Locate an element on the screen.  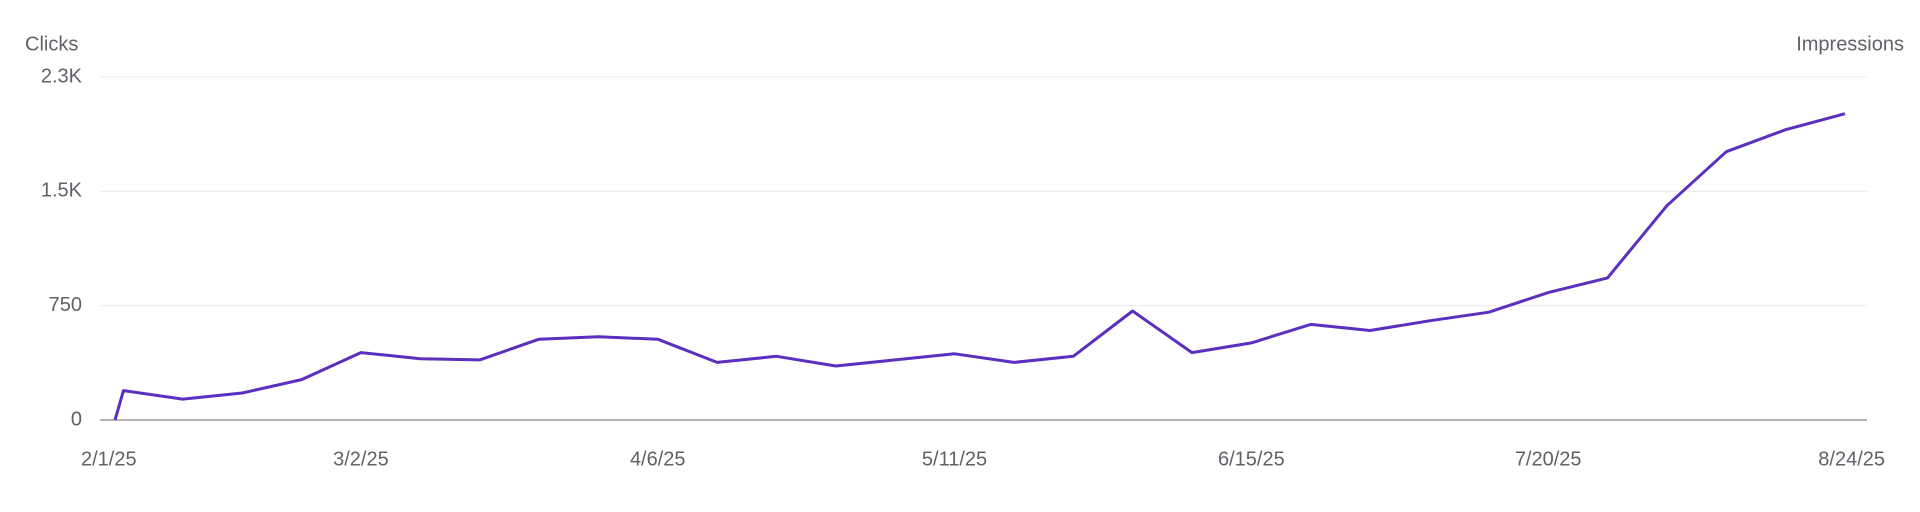
x-tick-label: 4/6/25 is located at coordinates (658, 459).